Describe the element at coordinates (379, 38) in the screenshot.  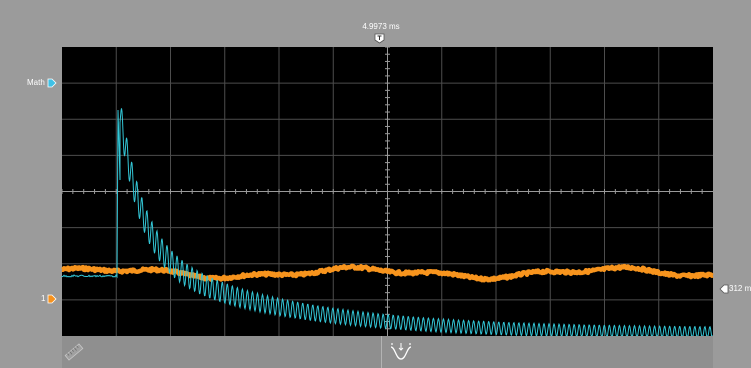
I see `trigger-position-icon` at that location.